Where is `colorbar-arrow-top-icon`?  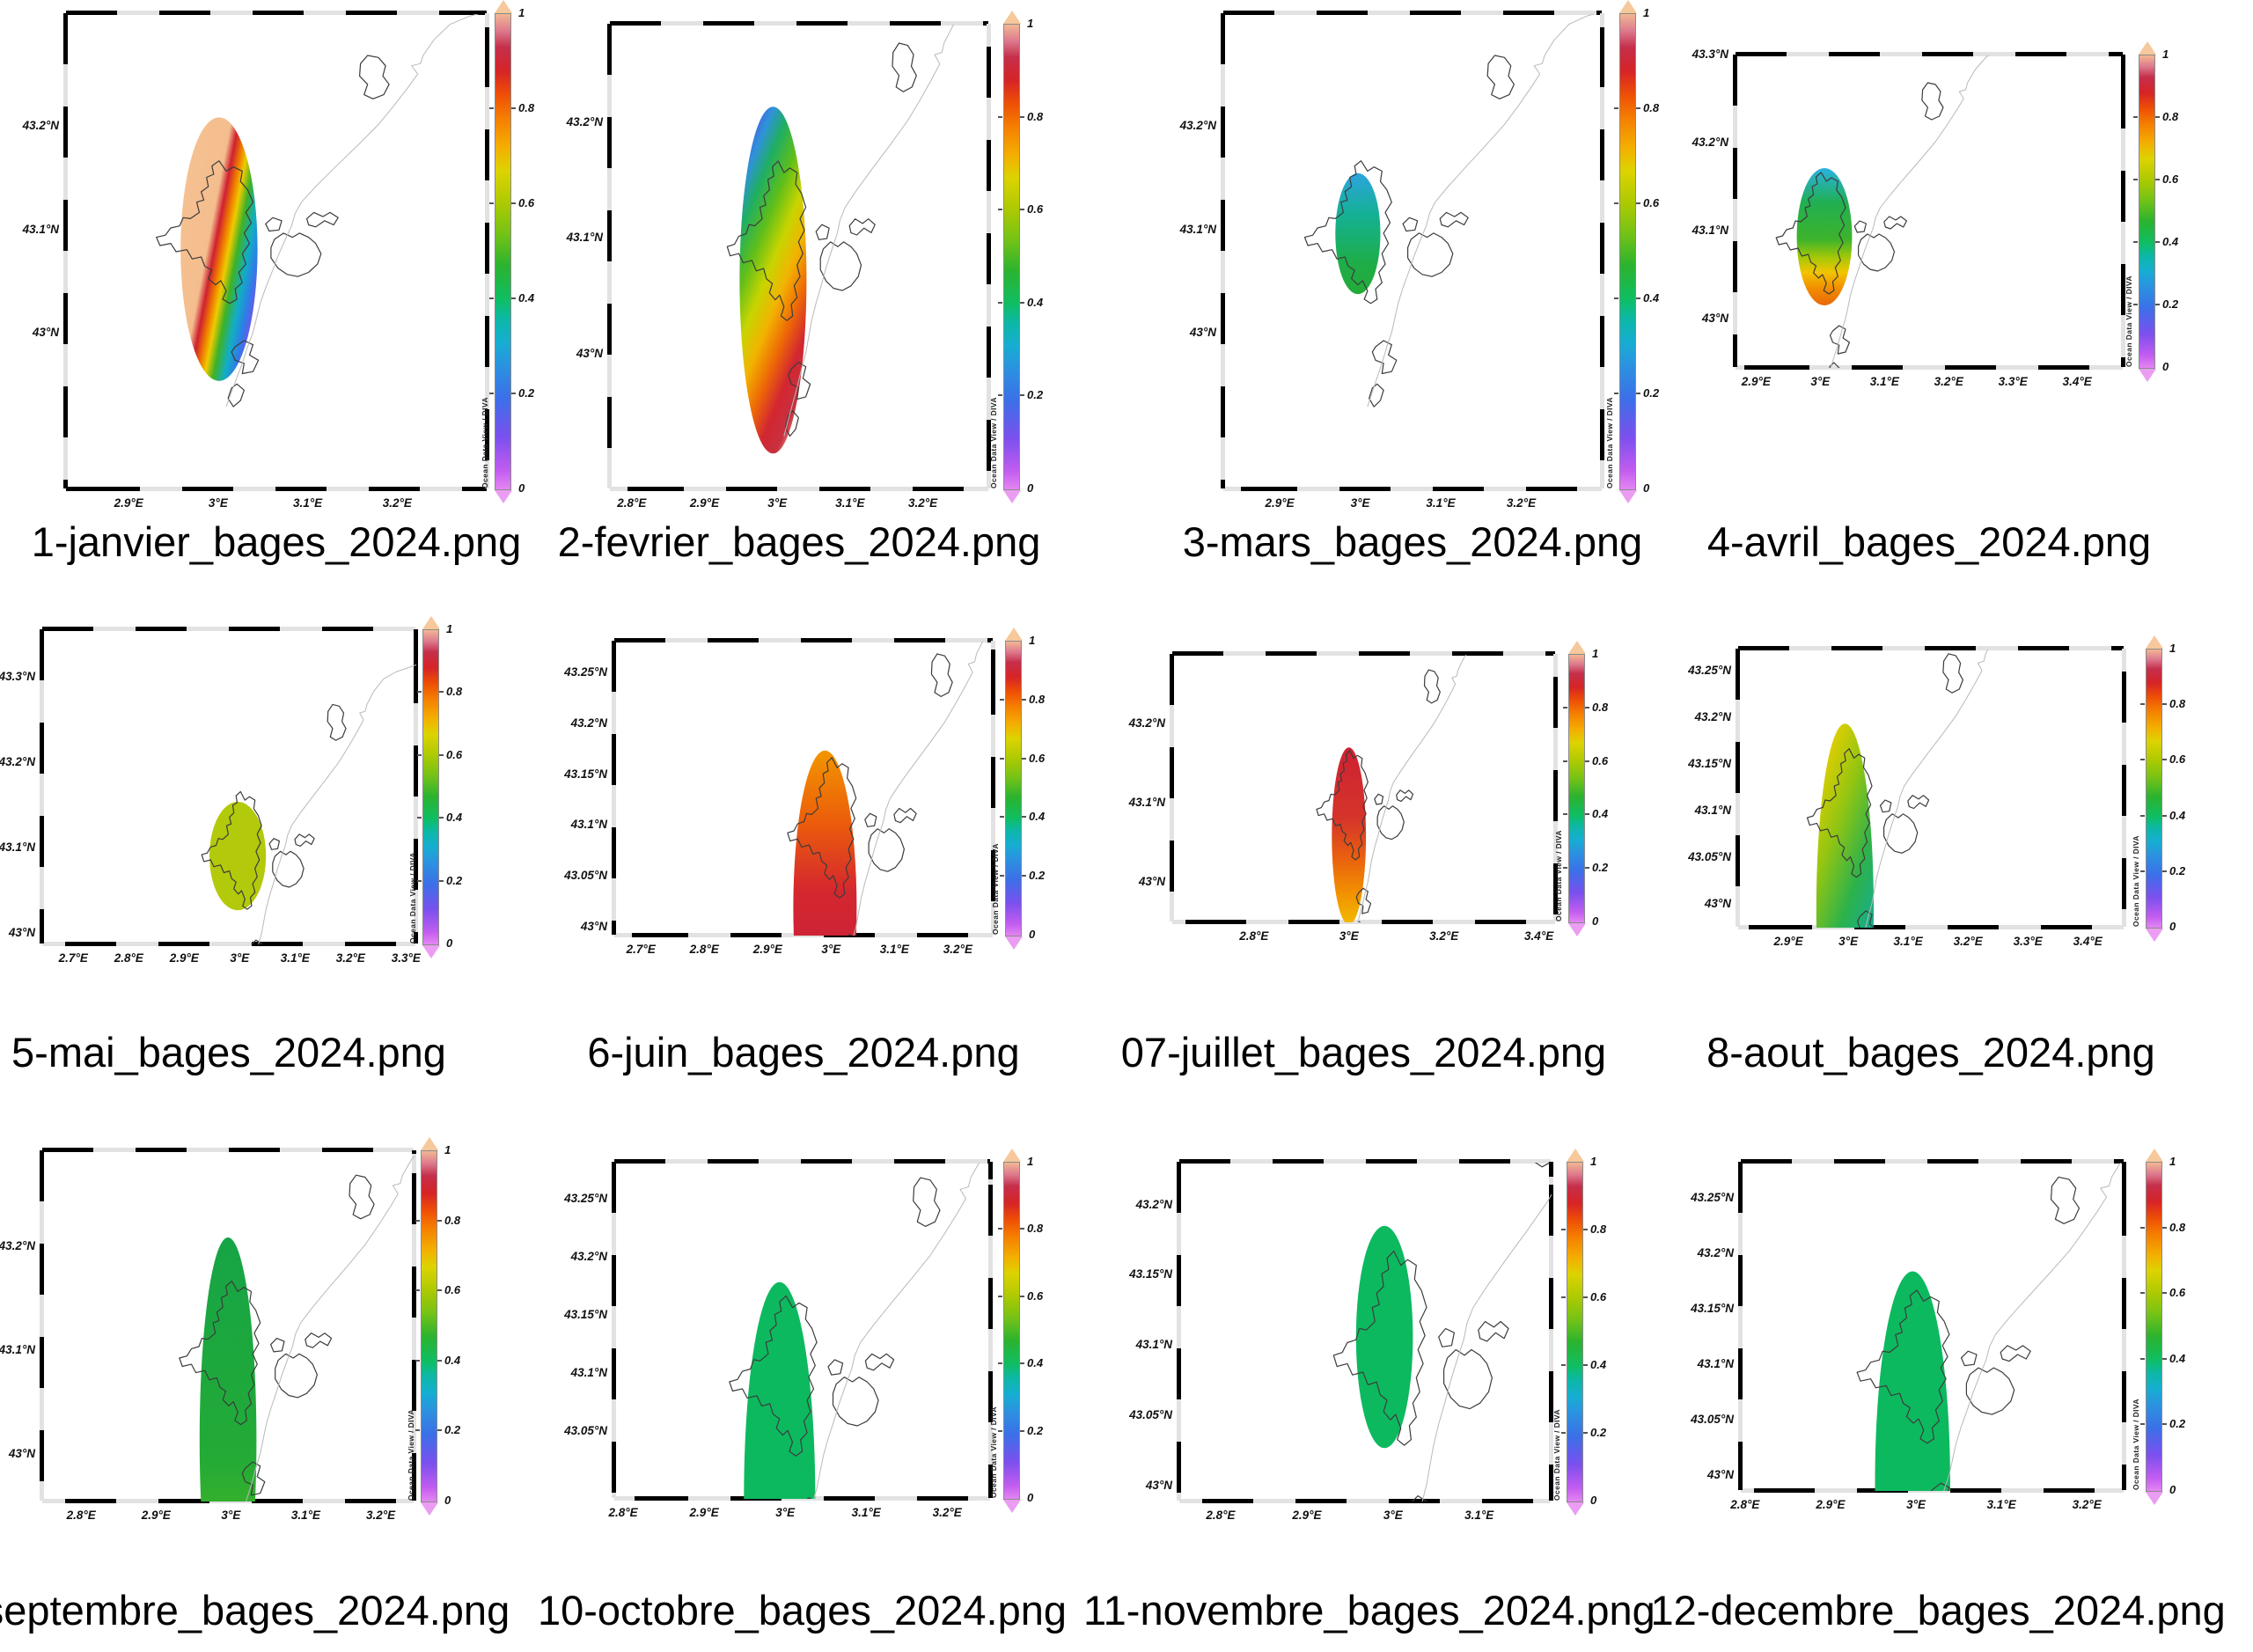
colorbar-arrow-top-icon is located at coordinates (1014, 634).